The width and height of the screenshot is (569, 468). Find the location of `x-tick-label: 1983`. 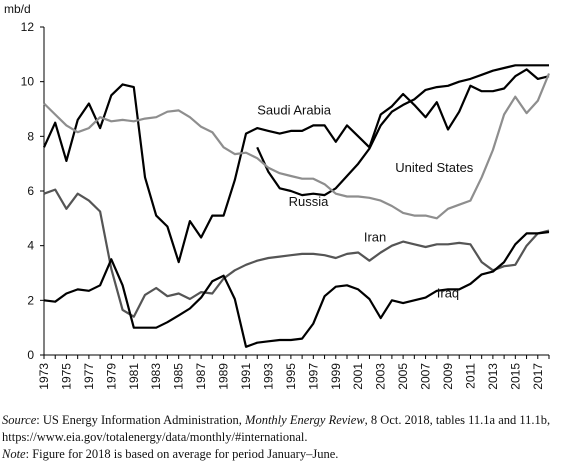

x-tick-label: 1983 is located at coordinates (156, 376).